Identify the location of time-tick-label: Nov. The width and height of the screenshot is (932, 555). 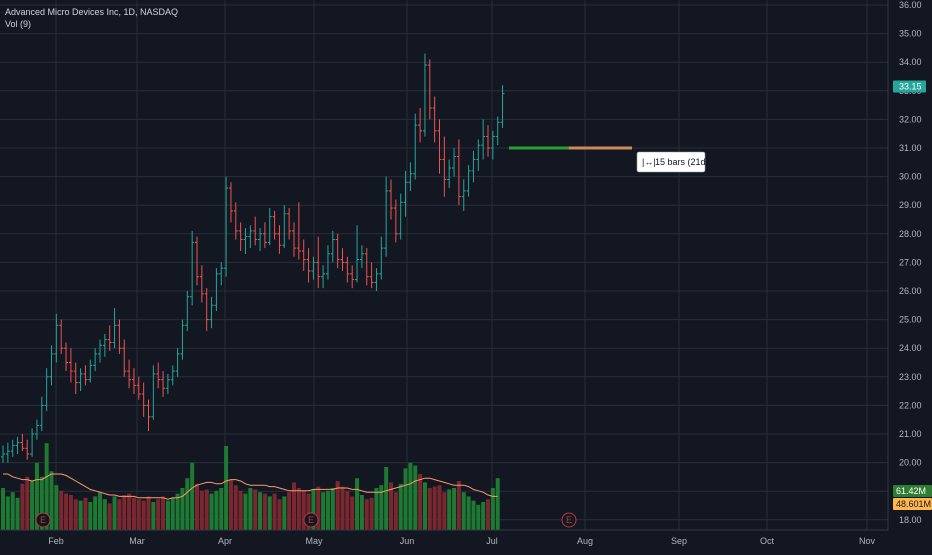
(867, 541).